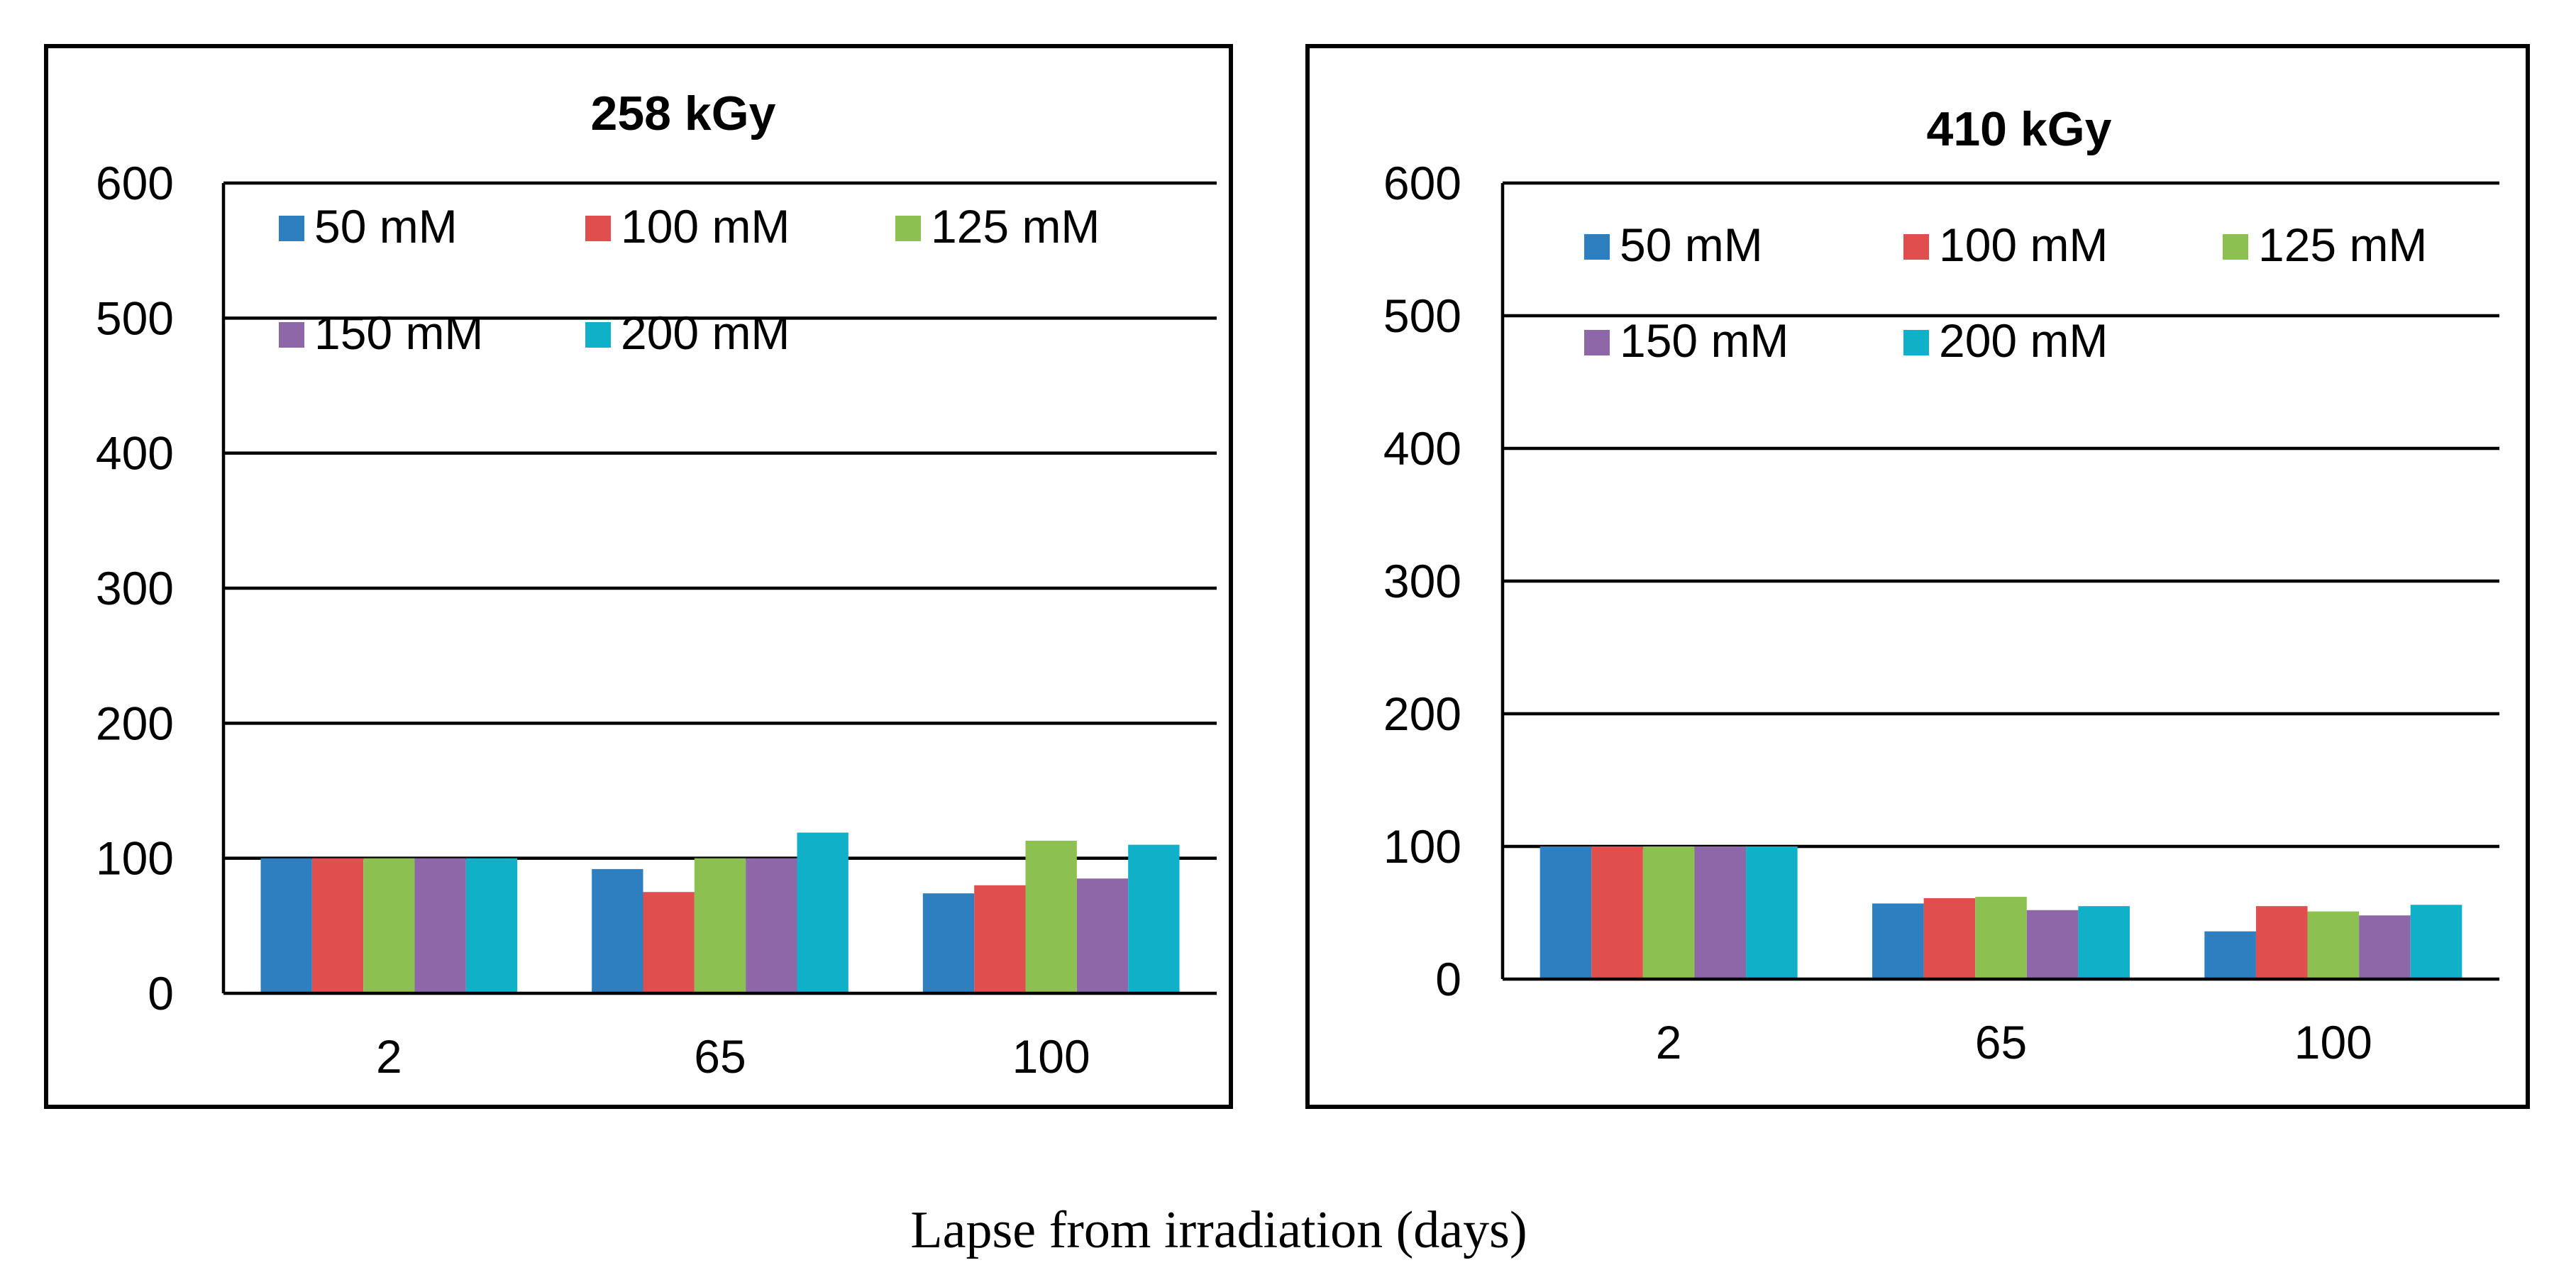  I want to click on chart-title: 410 kGy, so click(2019, 129).